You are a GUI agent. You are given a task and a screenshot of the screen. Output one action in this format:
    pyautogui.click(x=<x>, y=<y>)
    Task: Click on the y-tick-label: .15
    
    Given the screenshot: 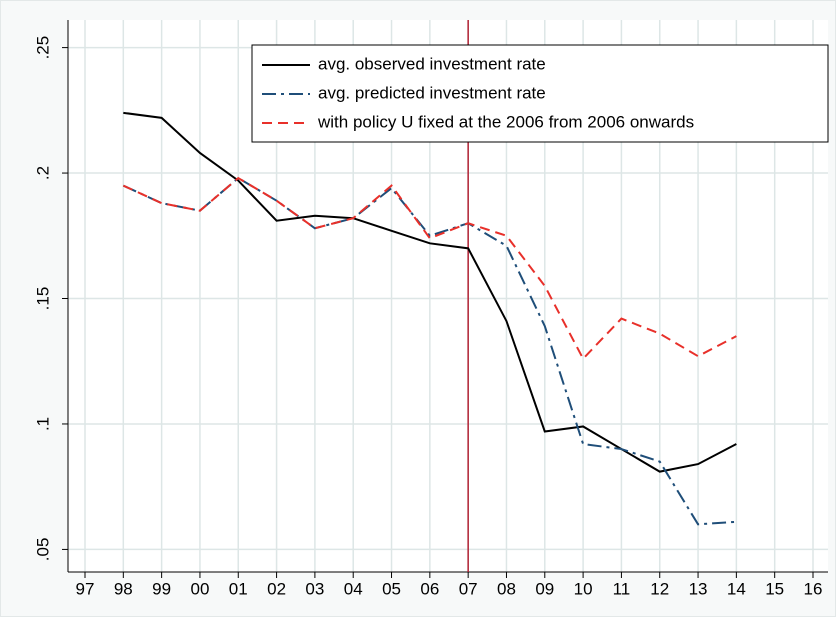 What is the action you would take?
    pyautogui.click(x=42, y=299)
    